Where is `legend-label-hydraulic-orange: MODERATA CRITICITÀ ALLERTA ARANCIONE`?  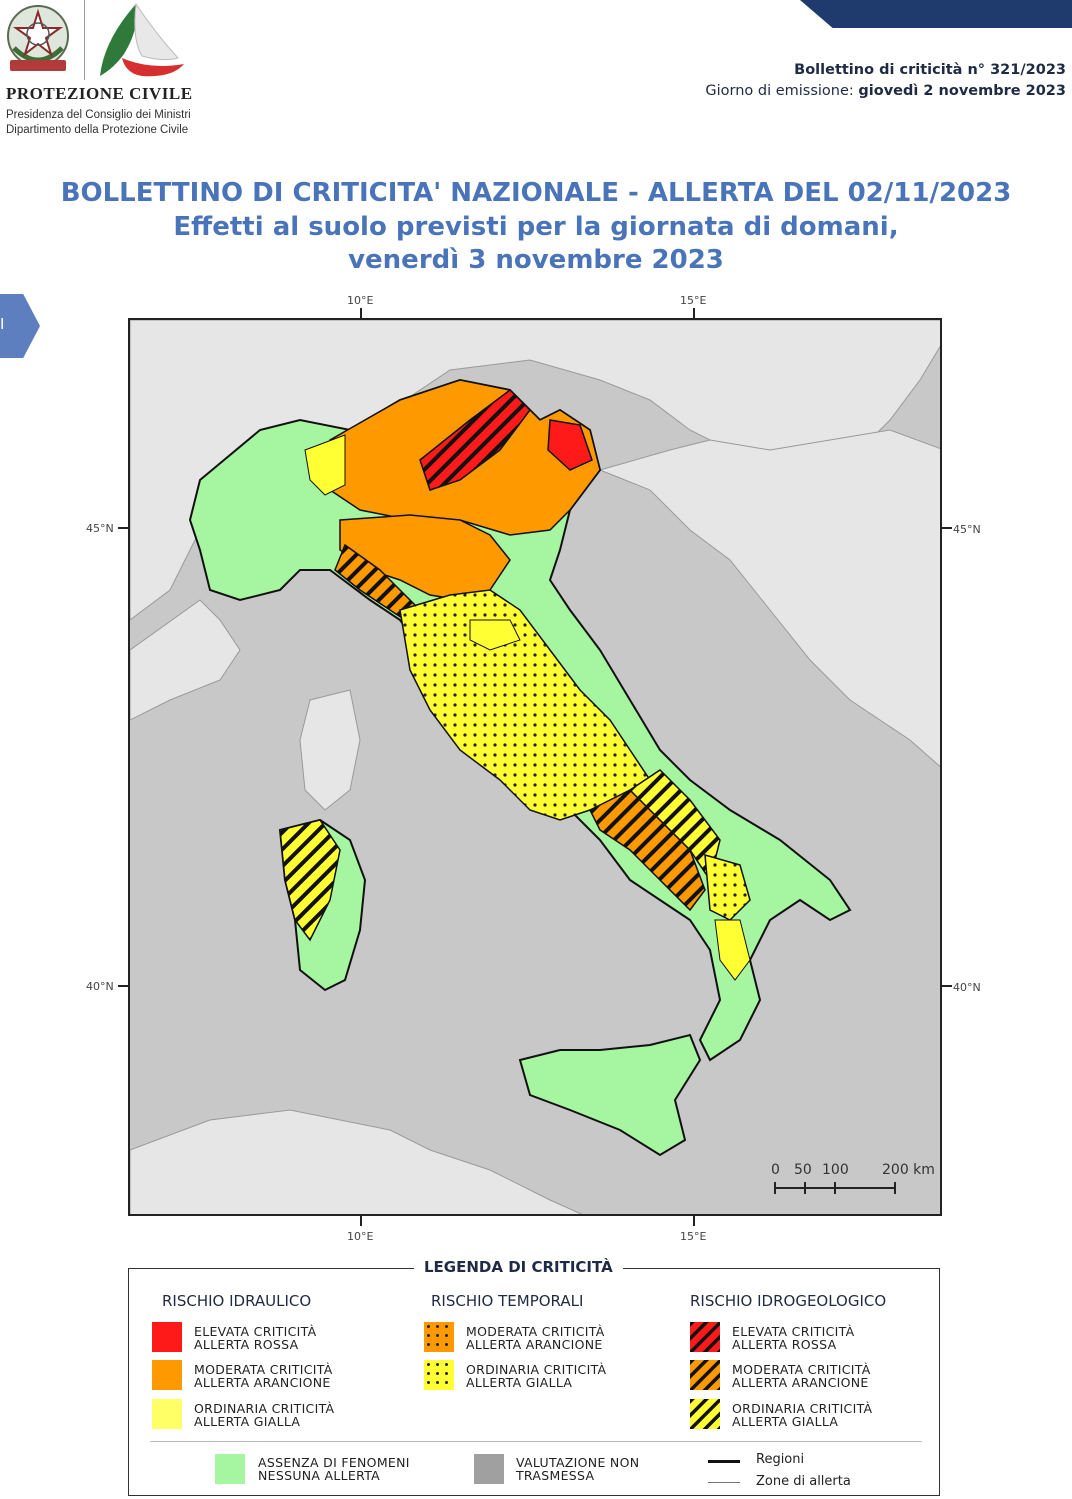 legend-label-hydraulic-orange: MODERATA CRITICITÀ ALLERTA ARANCIONE is located at coordinates (263, 1376).